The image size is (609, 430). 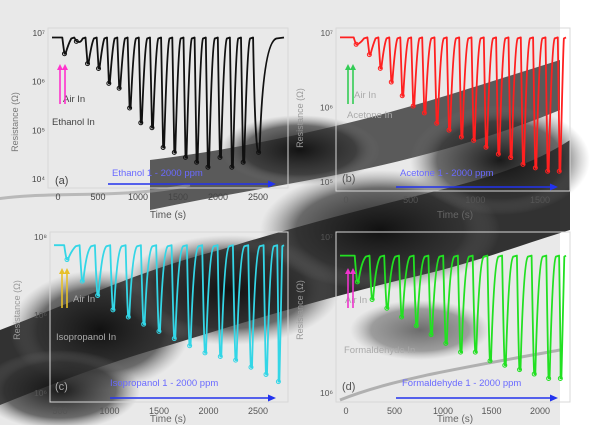 What do you see at coordinates (410, 200) in the screenshot?
I see `panel-b-xtick: 500` at bounding box center [410, 200].